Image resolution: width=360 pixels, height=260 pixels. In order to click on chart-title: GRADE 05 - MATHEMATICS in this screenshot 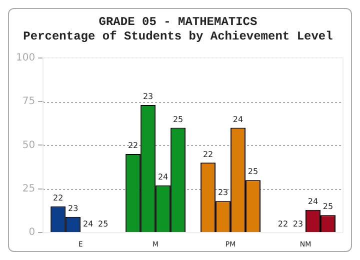, I will do `click(178, 22)`.